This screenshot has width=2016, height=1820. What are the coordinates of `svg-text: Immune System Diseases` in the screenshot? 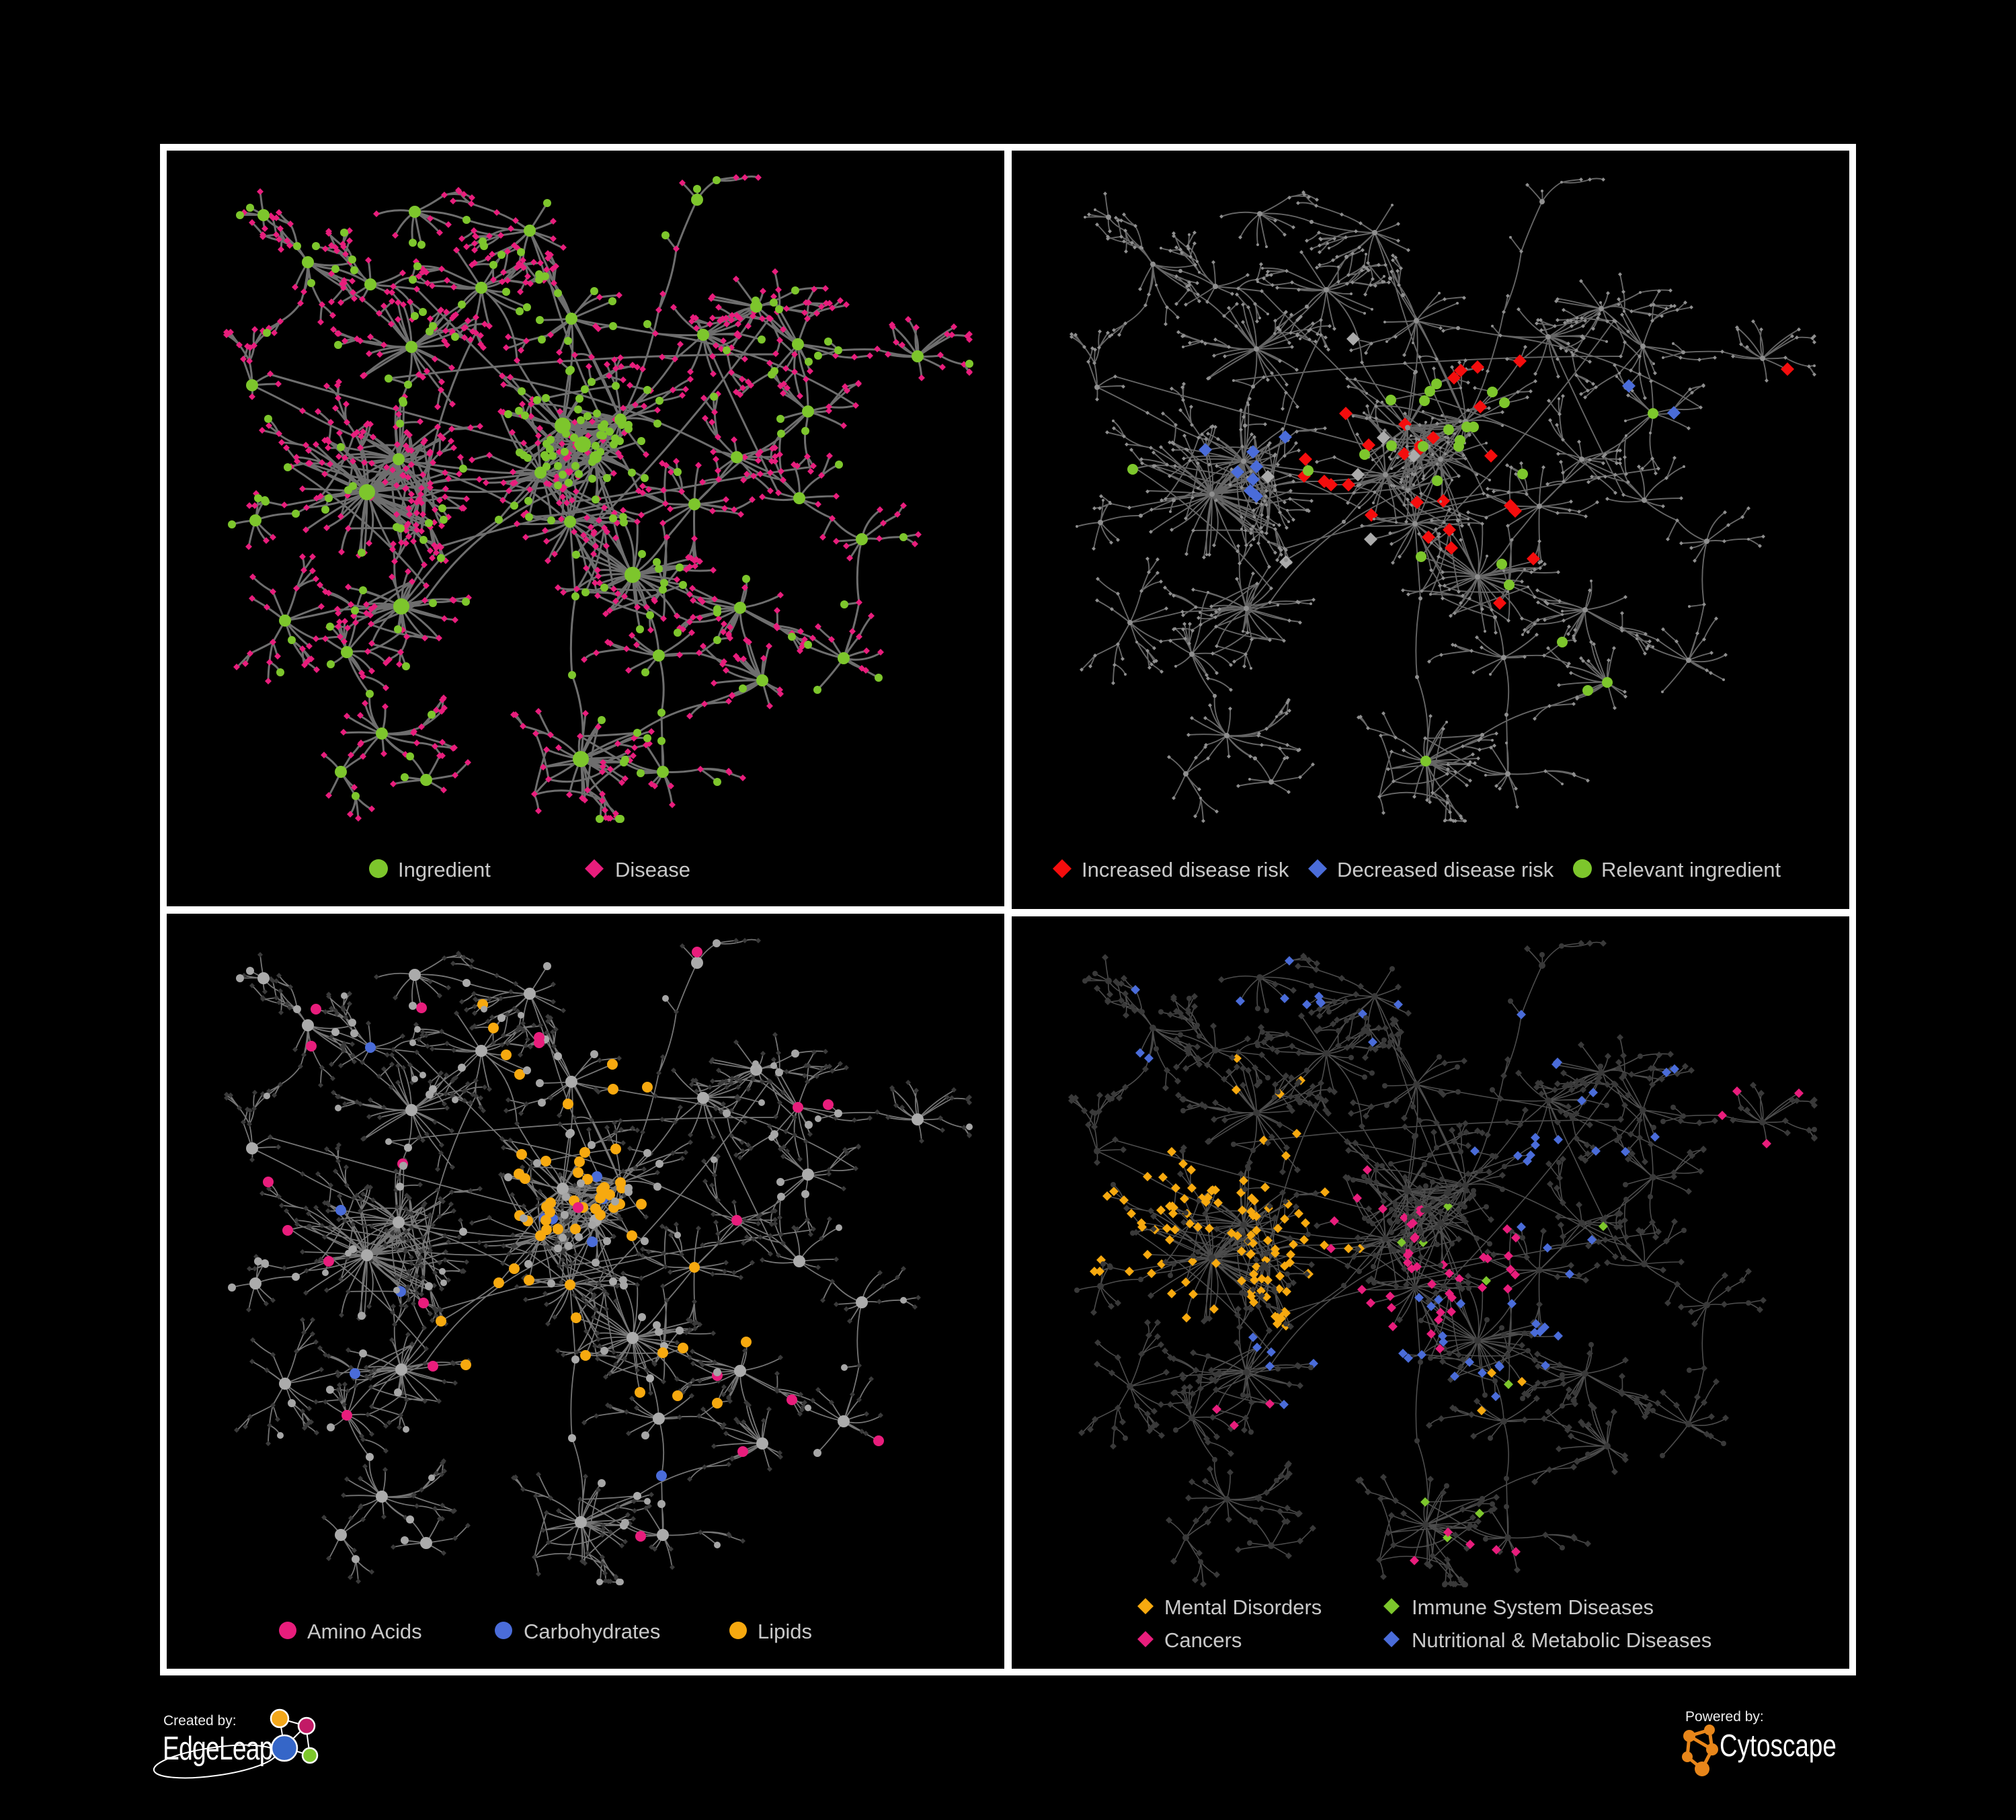 It's located at (1533, 1607).